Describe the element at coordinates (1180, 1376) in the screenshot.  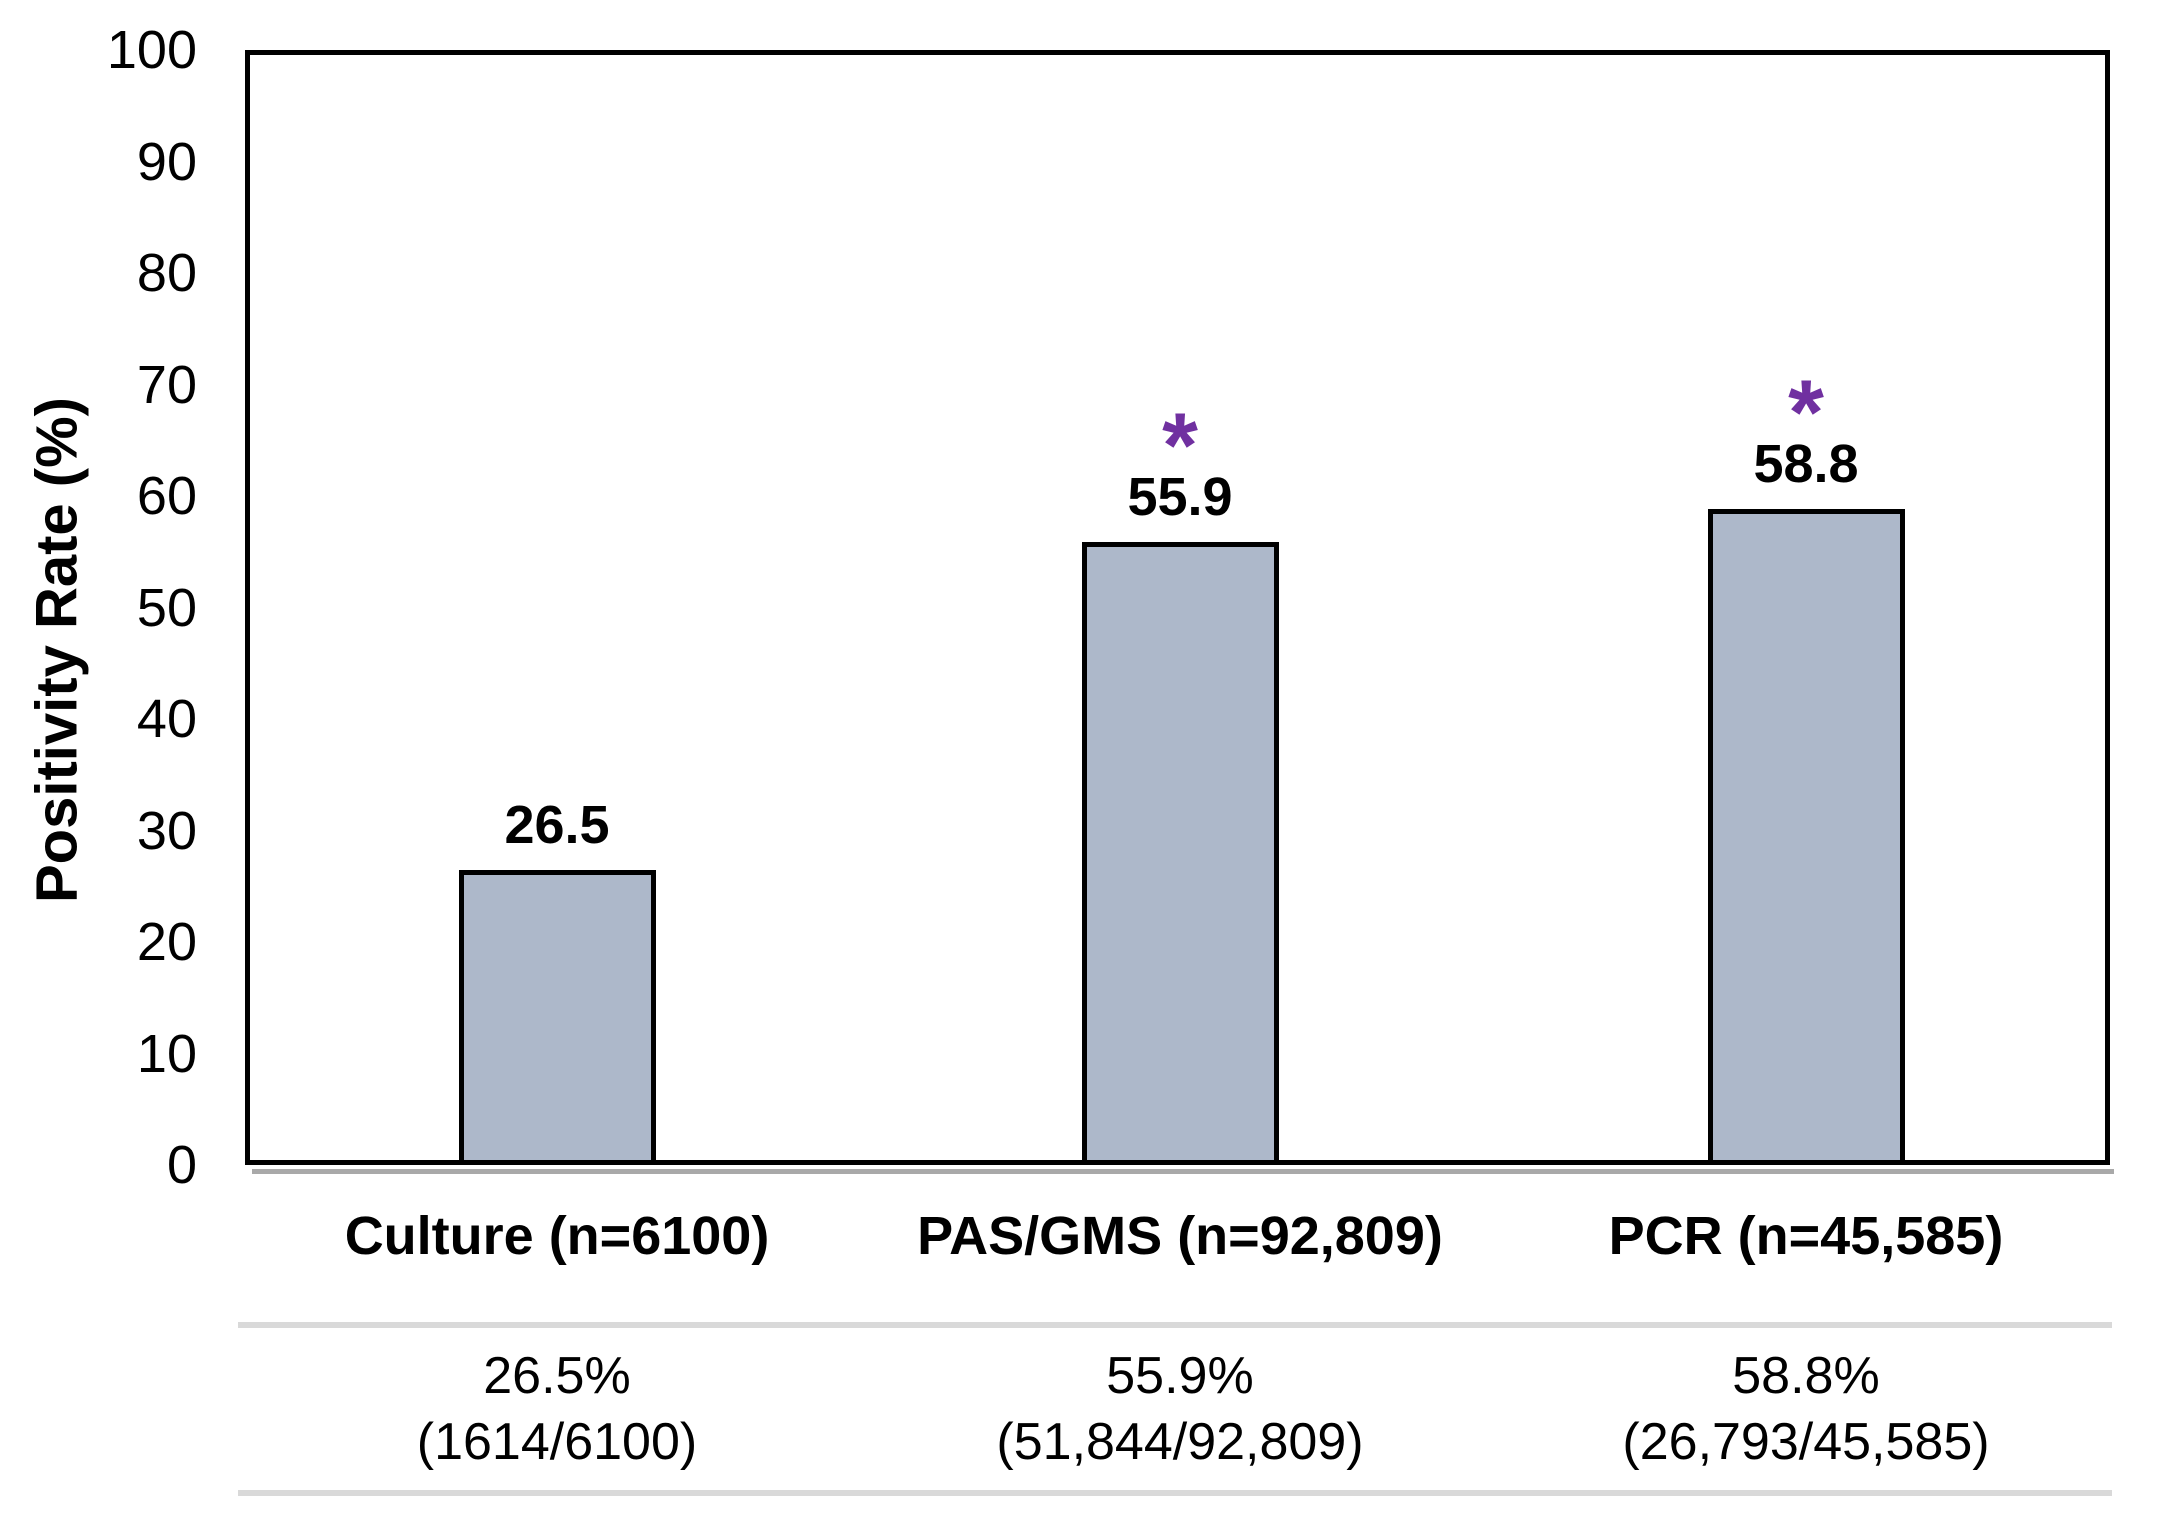
I see `table-cell-percent: 55.9%` at that location.